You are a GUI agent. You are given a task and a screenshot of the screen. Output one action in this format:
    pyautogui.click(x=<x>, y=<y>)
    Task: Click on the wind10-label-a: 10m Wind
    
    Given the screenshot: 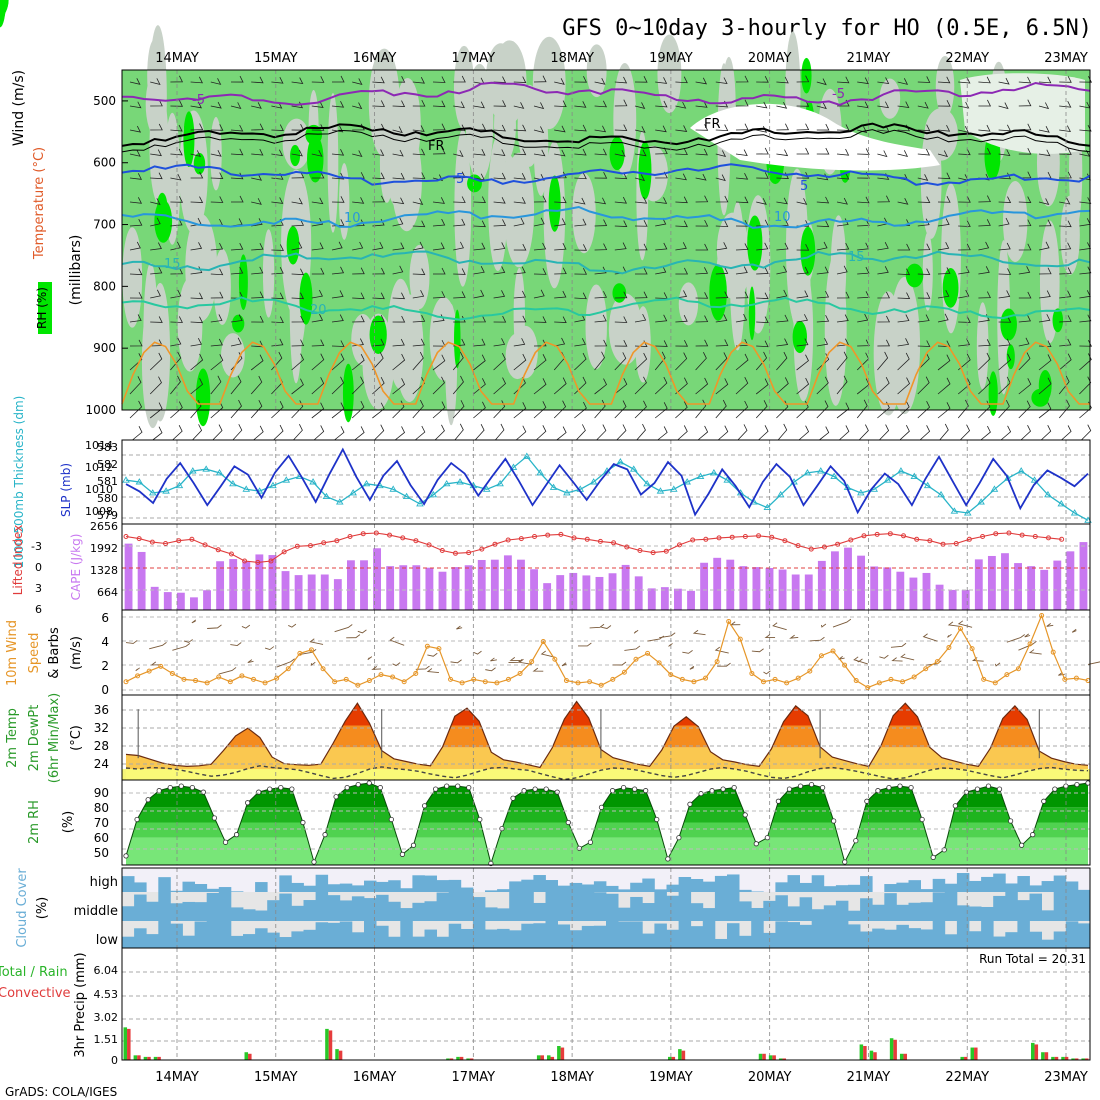 What is the action you would take?
    pyautogui.click(x=12, y=653)
    